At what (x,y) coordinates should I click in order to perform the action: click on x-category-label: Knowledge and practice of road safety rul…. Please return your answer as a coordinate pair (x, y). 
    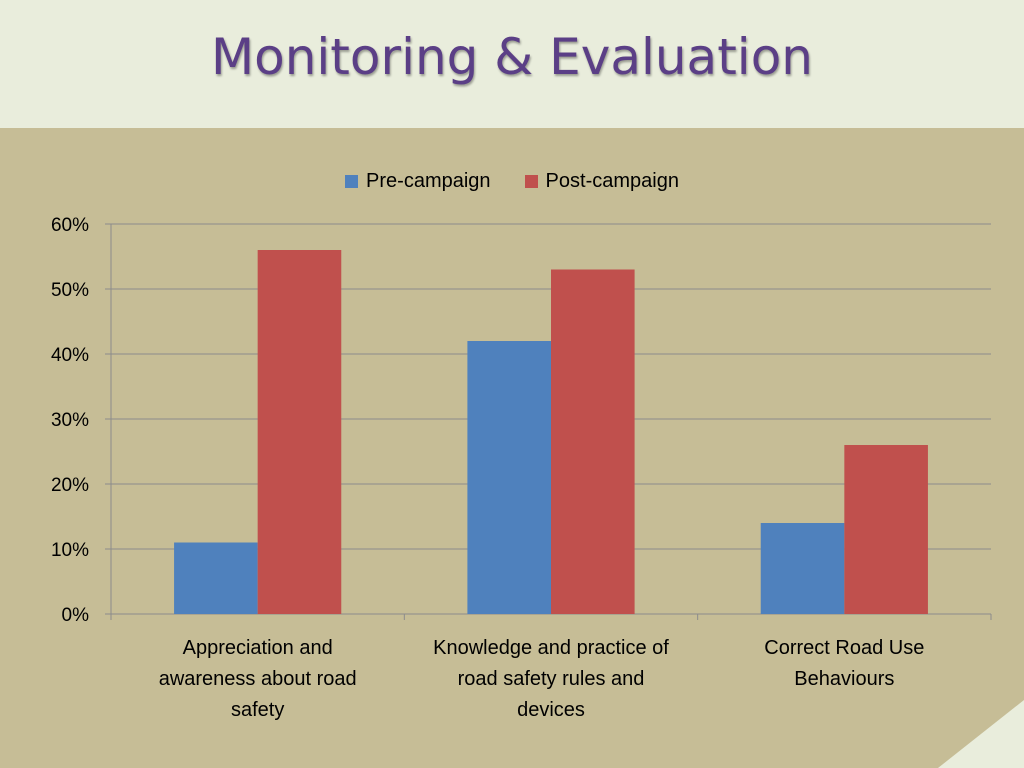
    Looking at the image, I should click on (551, 679).